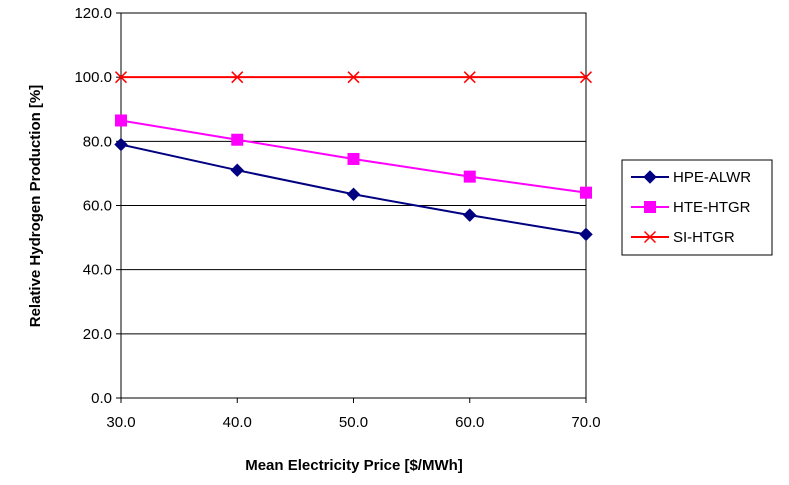 This screenshot has height=485, width=789. Describe the element at coordinates (35, 206) in the screenshot. I see `y-axis-title: Relative Hydrogen Production [%]` at that location.